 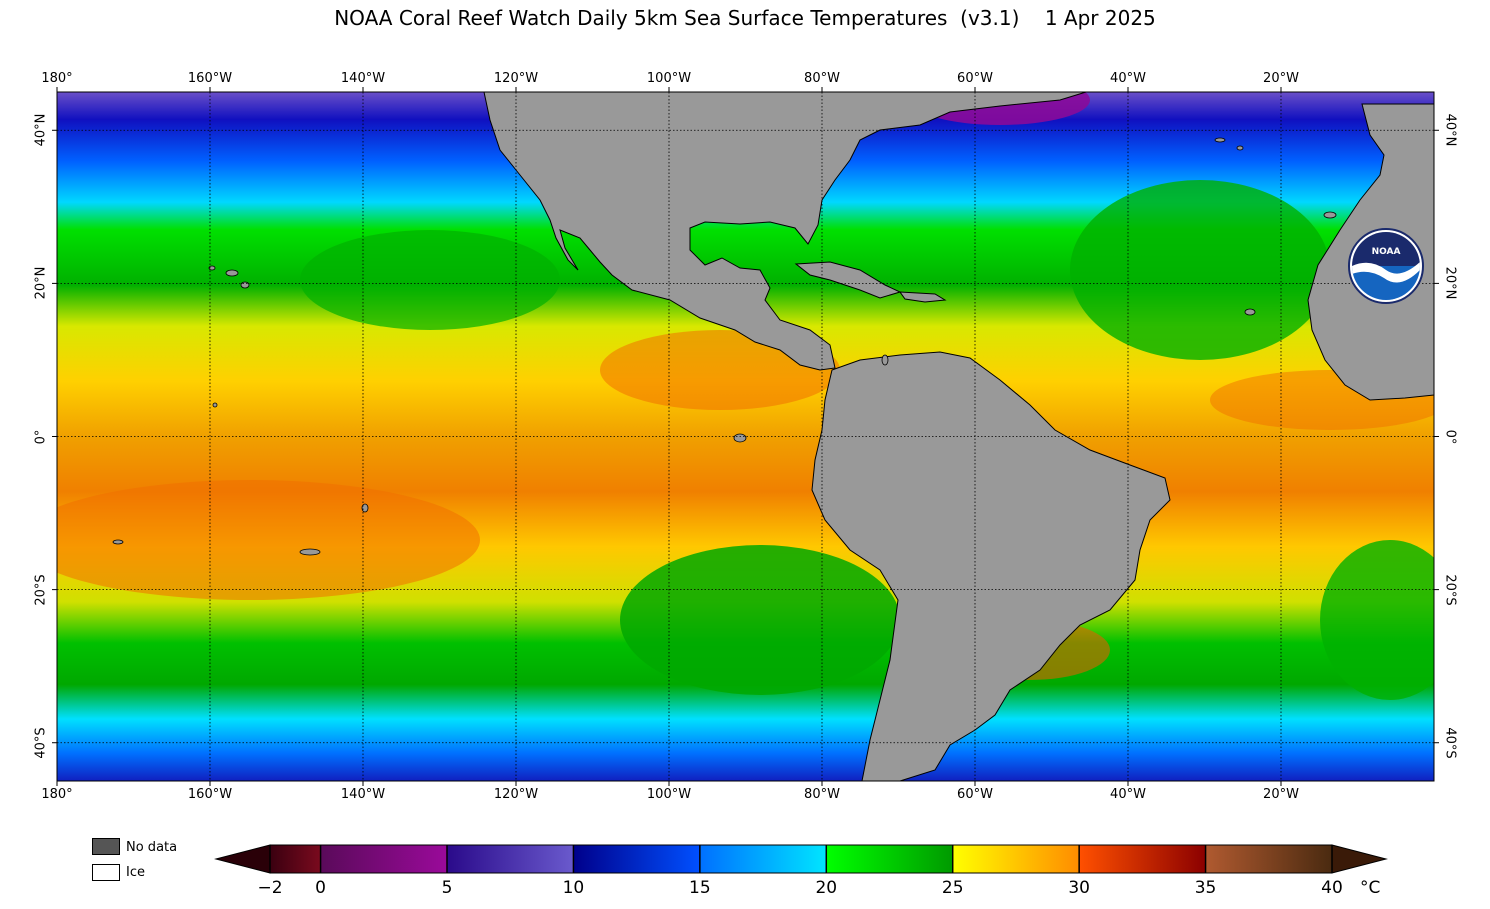 What do you see at coordinates (1370, 888) in the screenshot?
I see `colorbar-unit: °C` at bounding box center [1370, 888].